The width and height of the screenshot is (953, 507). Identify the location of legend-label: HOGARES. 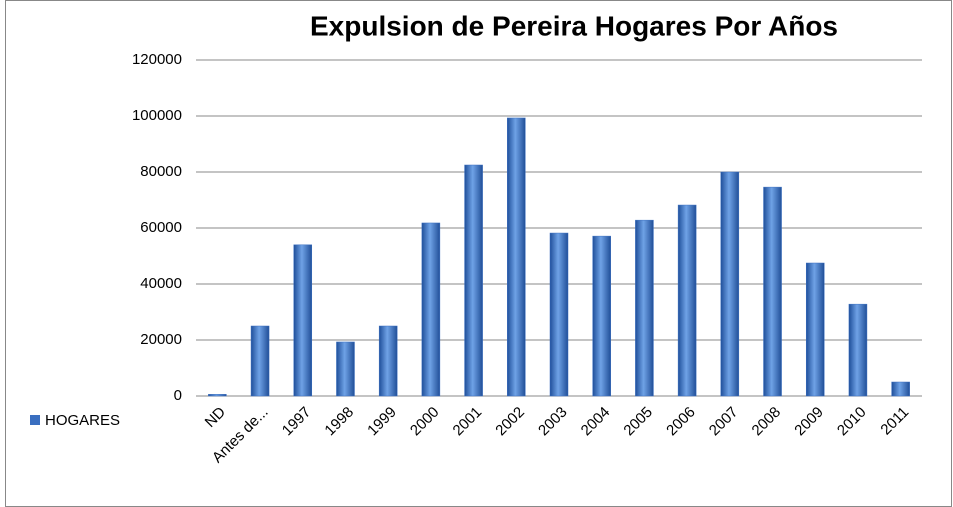
(82, 420).